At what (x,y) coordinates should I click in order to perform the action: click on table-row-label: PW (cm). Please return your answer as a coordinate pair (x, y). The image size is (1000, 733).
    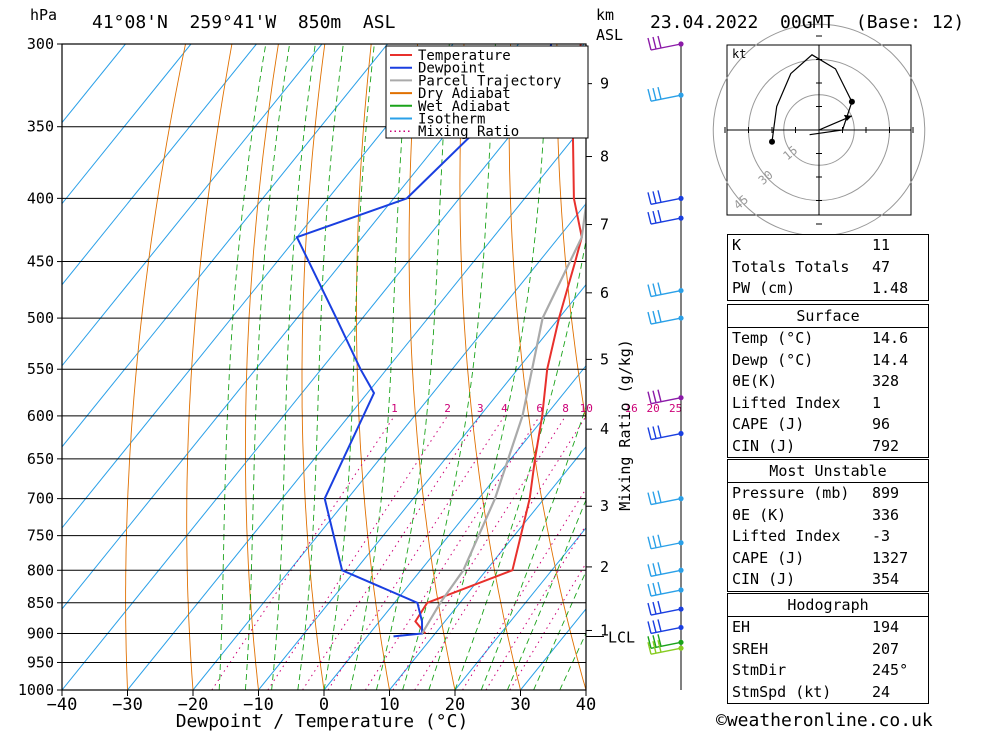
    Looking at the image, I should click on (764, 288).